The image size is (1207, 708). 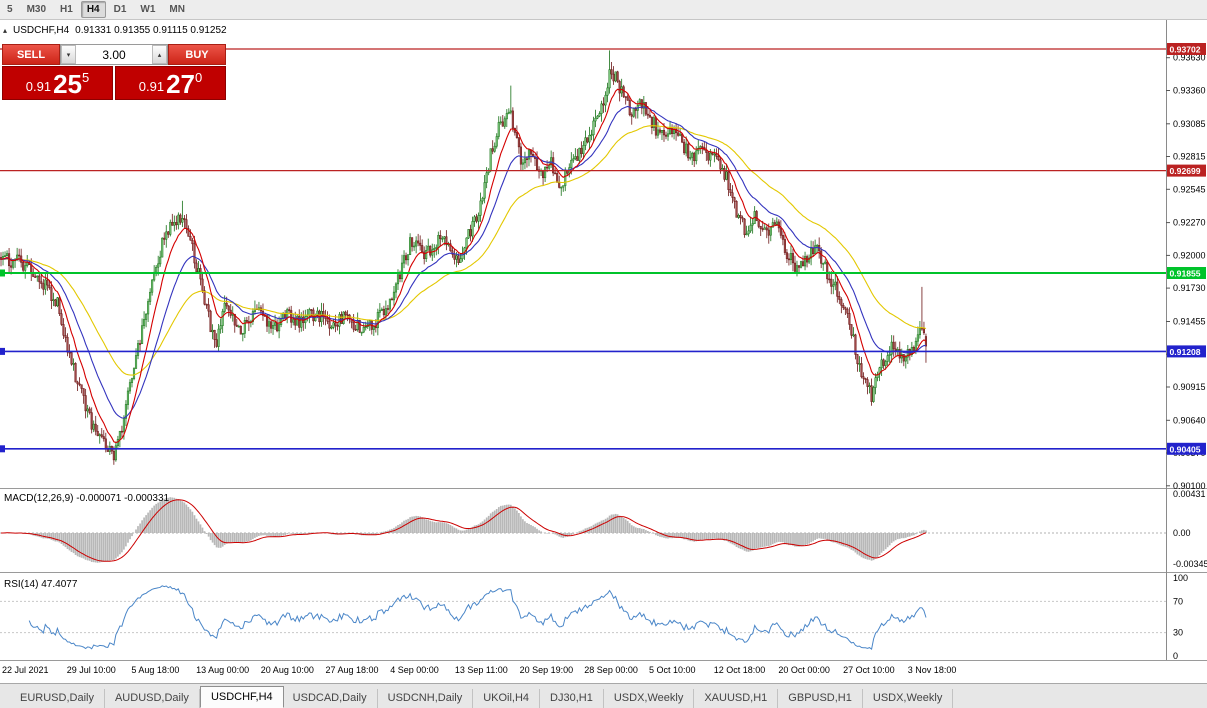 I want to click on svg-text: 0.00431, so click(x=1189, y=494).